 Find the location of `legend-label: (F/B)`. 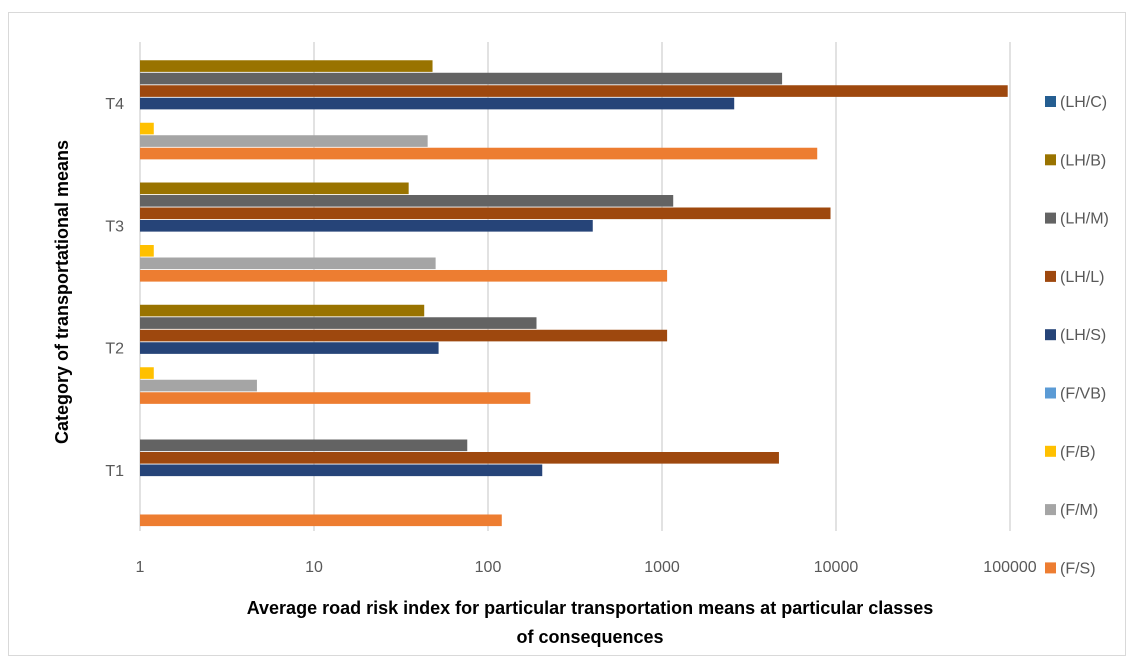

legend-label: (F/B) is located at coordinates (1078, 452).